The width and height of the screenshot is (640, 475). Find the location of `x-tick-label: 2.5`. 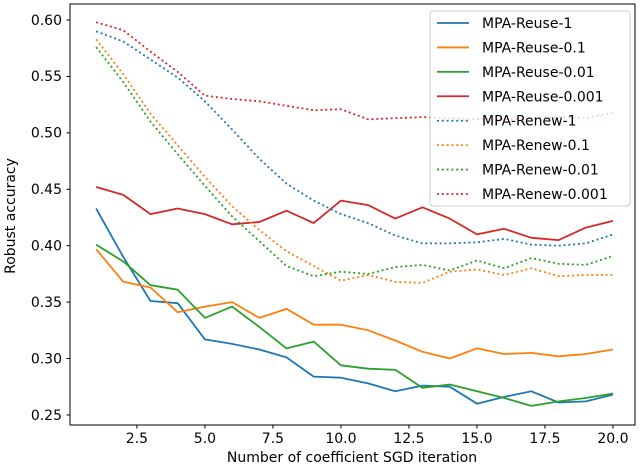

x-tick-label: 2.5 is located at coordinates (137, 439).